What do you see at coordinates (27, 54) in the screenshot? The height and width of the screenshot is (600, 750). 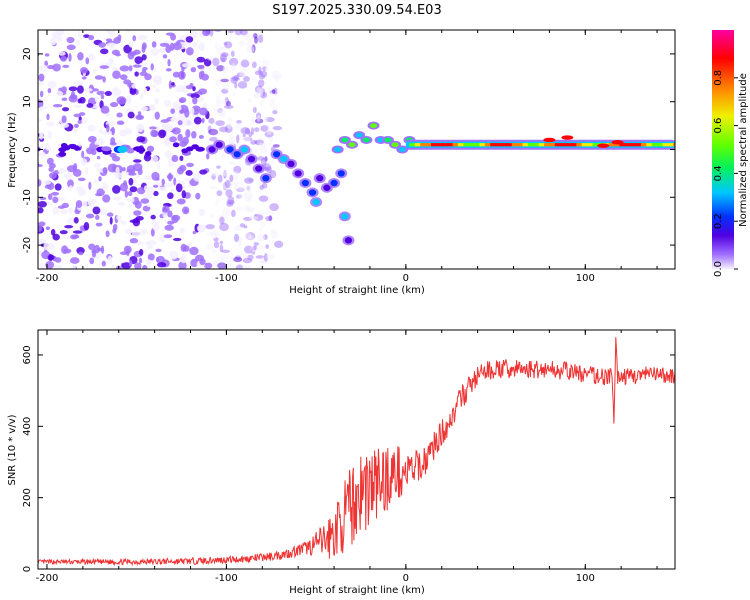 I see `spectrogram-ytick-label: 20` at bounding box center [27, 54].